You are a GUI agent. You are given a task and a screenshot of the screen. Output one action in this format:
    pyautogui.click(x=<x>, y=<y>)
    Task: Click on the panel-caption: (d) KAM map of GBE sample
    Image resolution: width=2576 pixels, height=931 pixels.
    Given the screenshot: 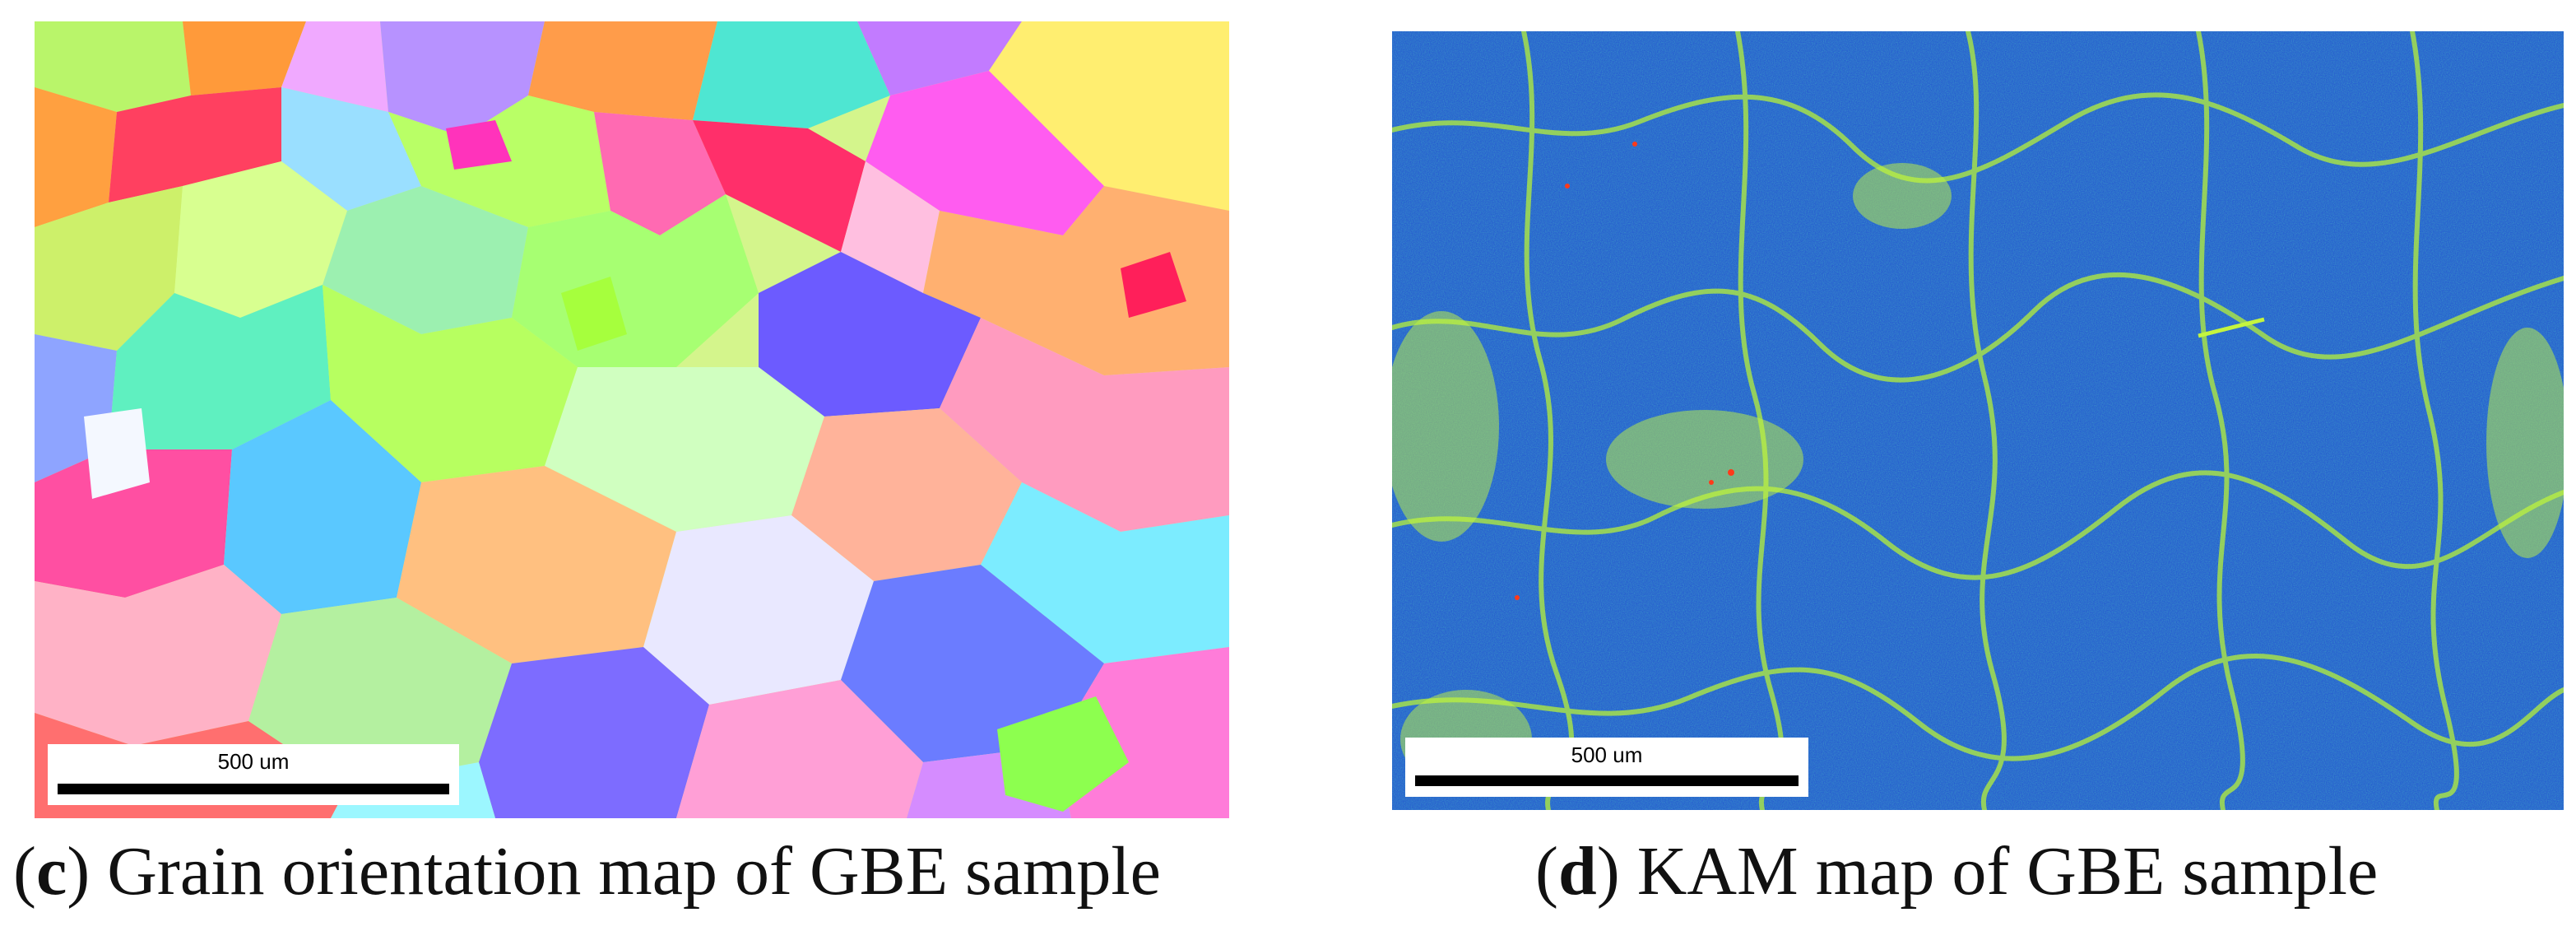 What is the action you would take?
    pyautogui.click(x=1957, y=871)
    